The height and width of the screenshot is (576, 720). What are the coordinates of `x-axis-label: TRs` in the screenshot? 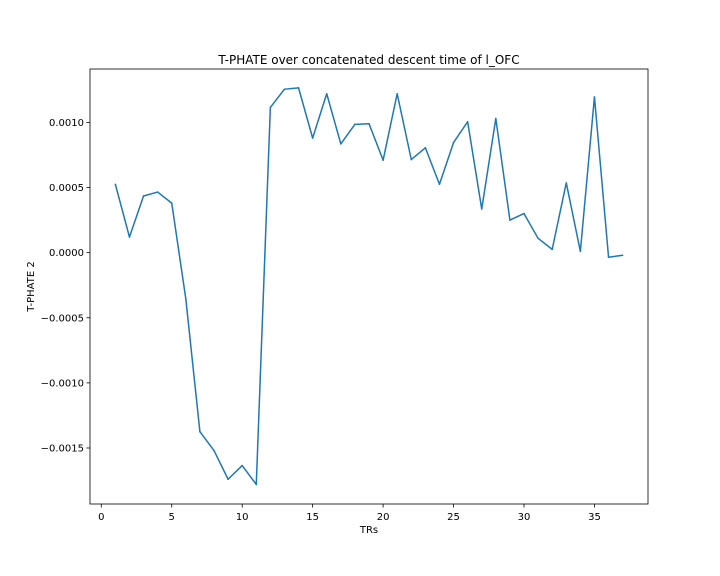 It's located at (368, 530).